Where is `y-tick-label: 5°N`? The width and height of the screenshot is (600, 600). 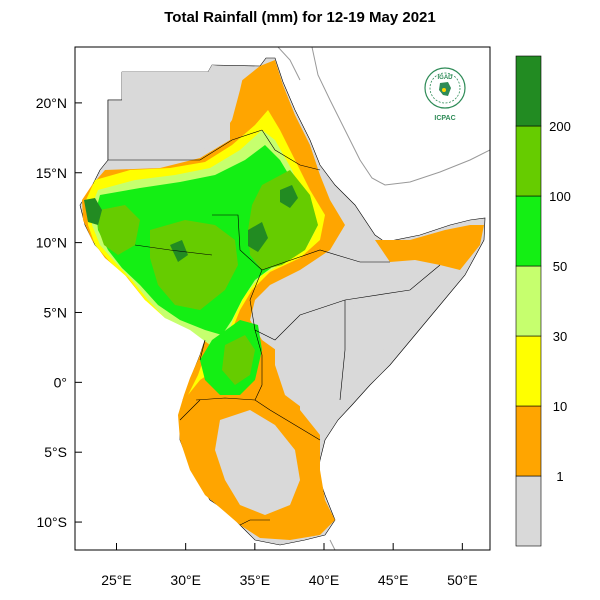 y-tick-label: 5°N is located at coordinates (56, 312).